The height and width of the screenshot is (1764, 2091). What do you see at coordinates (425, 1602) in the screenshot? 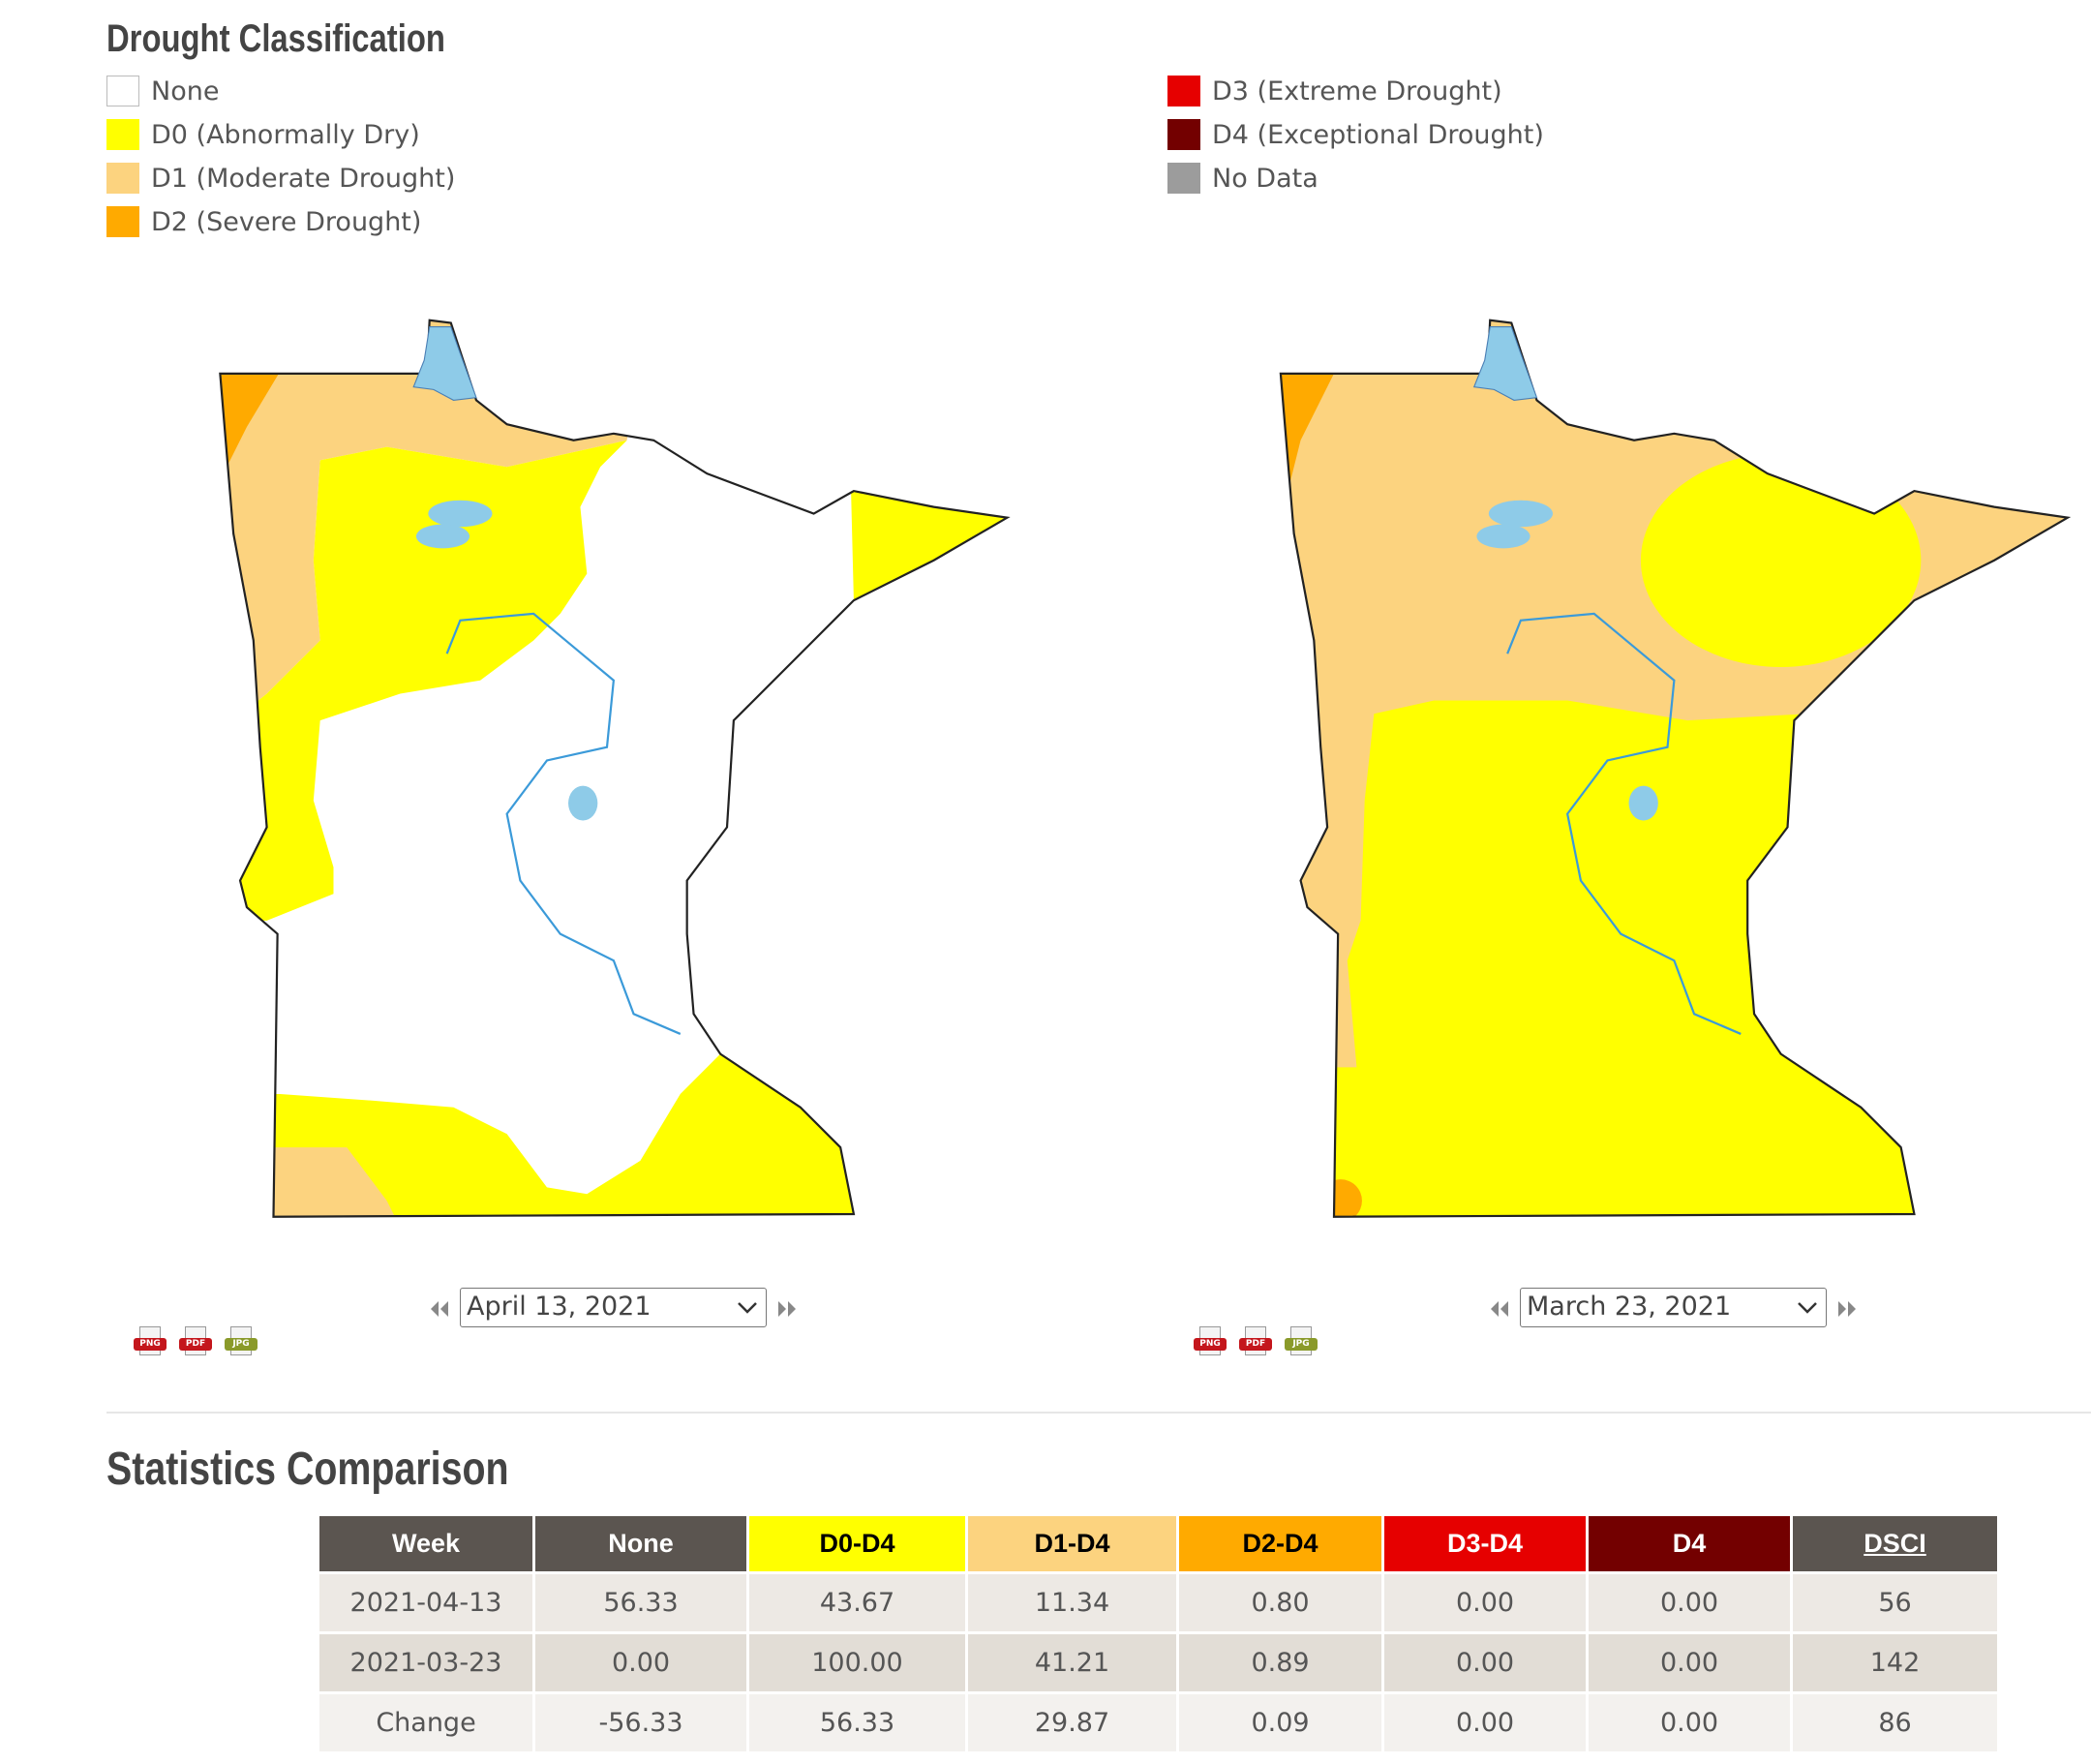
I see `cell: 2021-04-13` at bounding box center [425, 1602].